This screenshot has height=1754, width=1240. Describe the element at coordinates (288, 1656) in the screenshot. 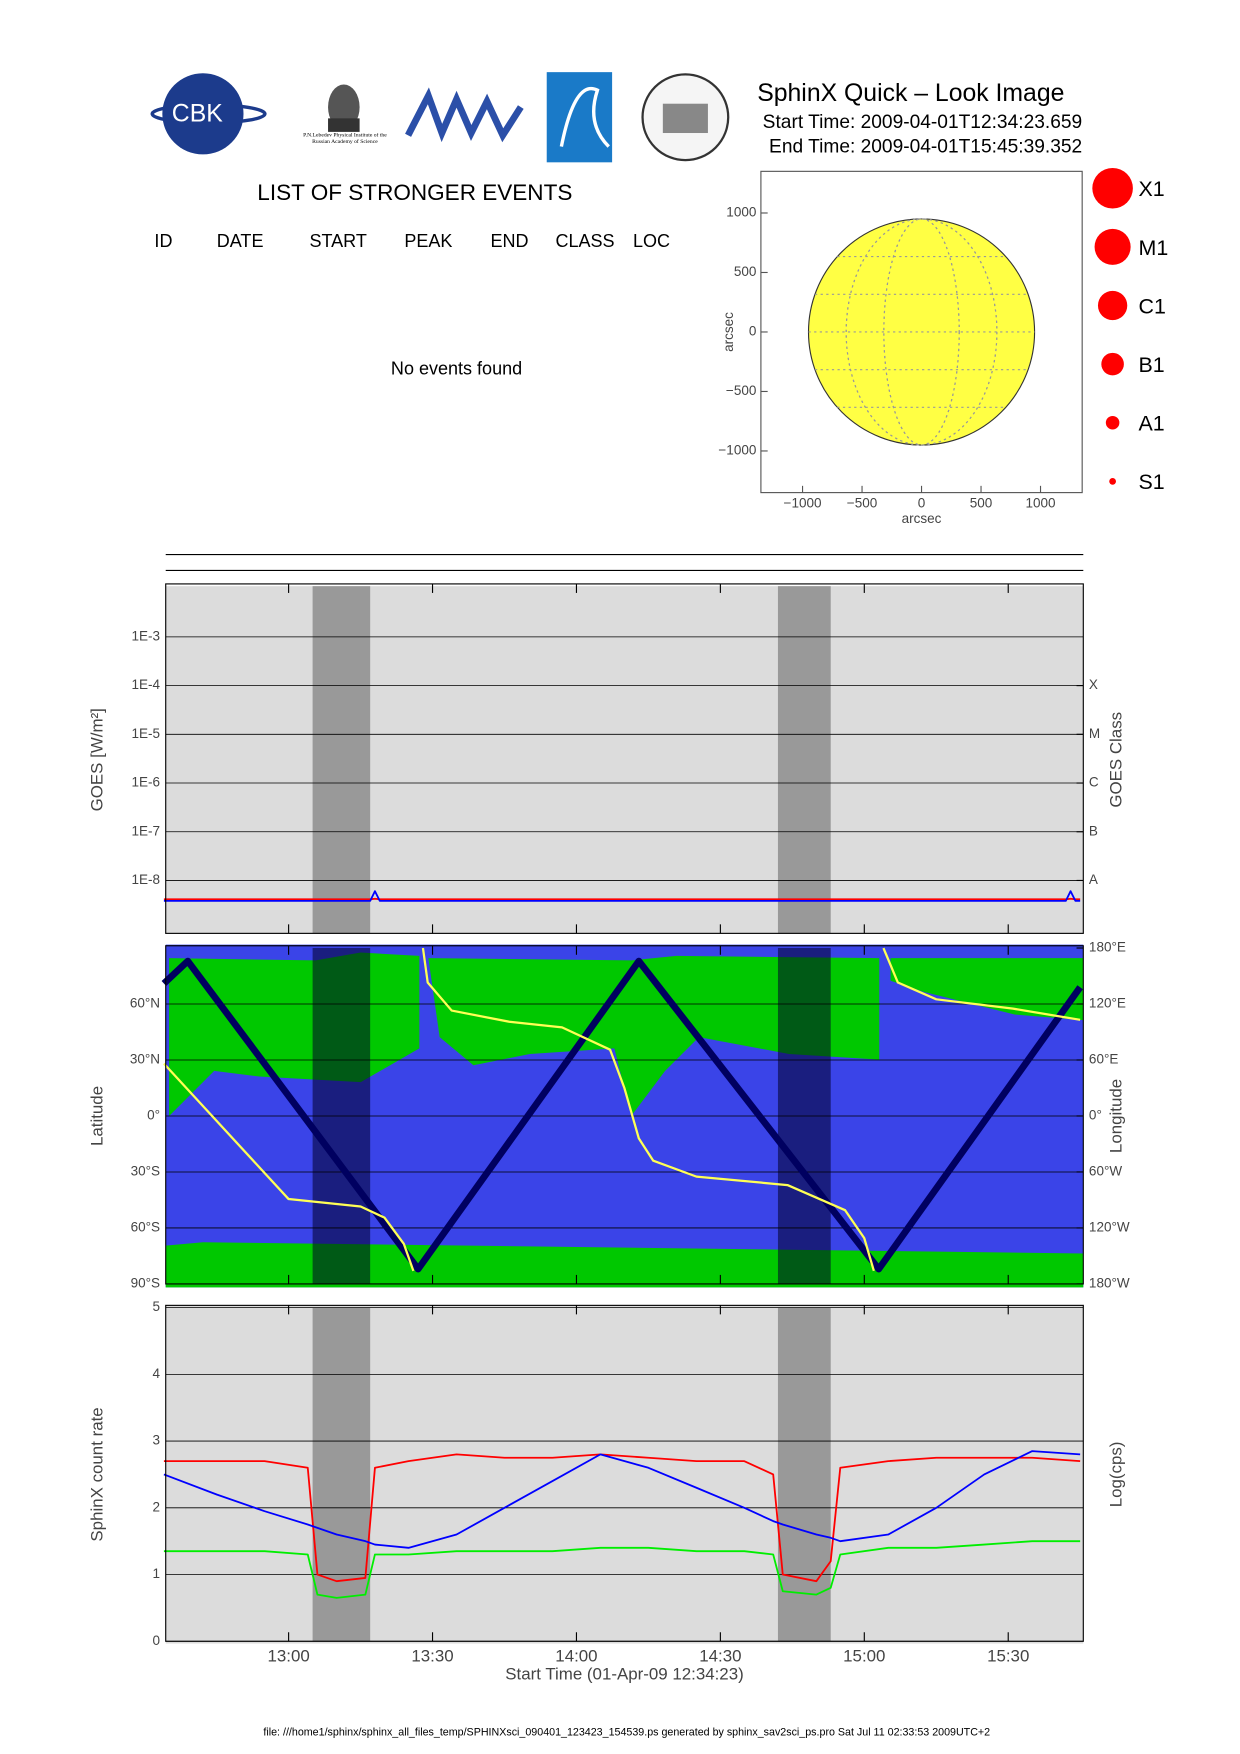

I see `x-tick-label: 13:00` at that location.